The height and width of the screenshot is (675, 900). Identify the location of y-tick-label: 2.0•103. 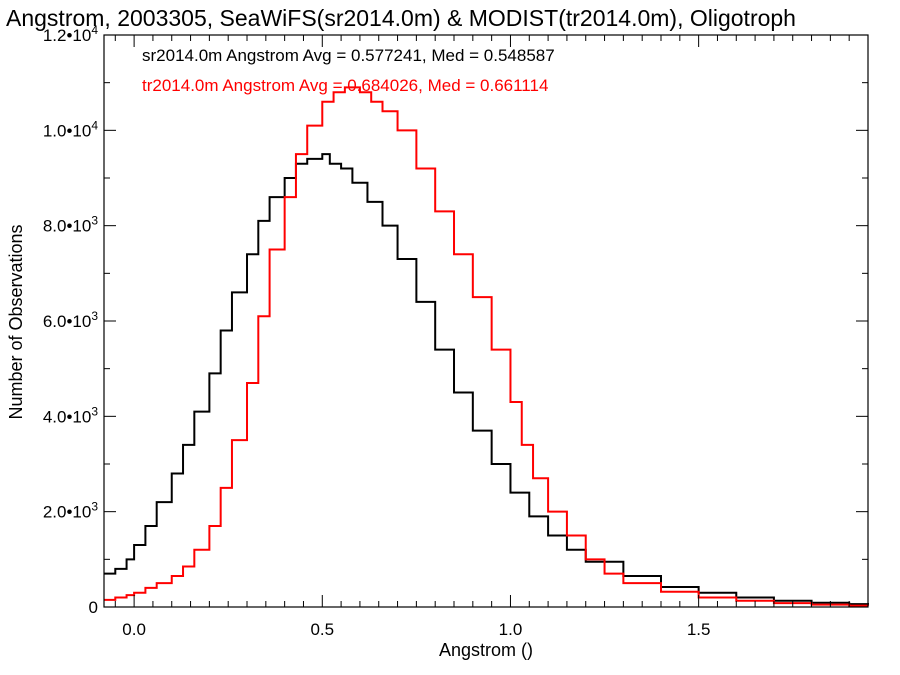
(71, 511).